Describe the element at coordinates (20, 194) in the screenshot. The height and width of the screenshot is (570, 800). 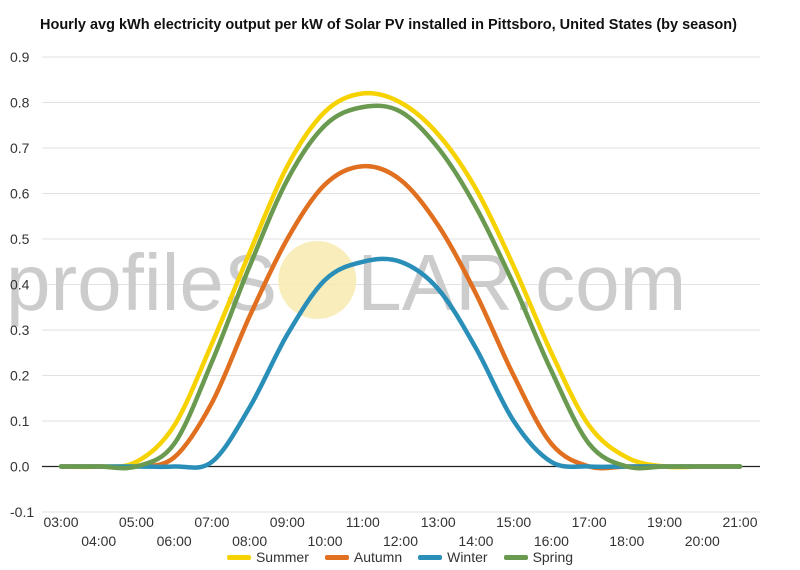
I see `y-tick-label: 0.6` at that location.